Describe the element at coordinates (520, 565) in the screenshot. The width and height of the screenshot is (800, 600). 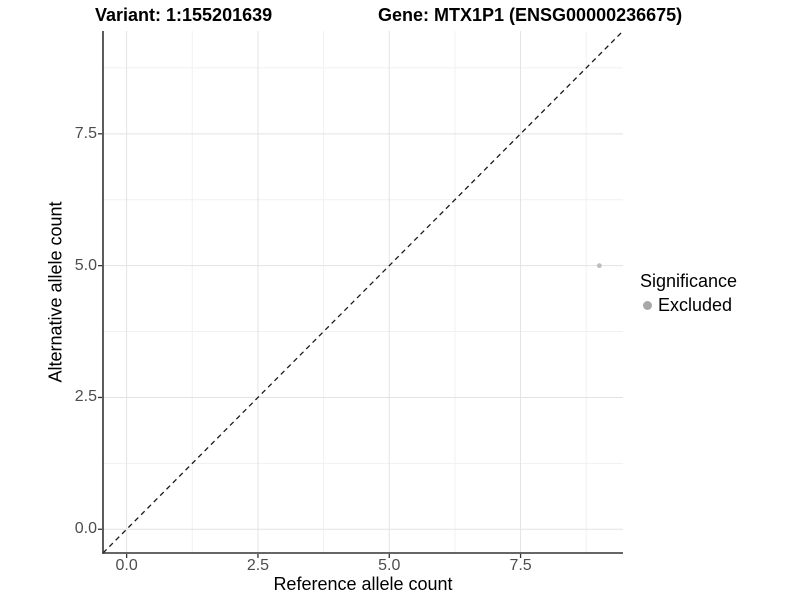
I see `x-tick-label: 7.5` at that location.